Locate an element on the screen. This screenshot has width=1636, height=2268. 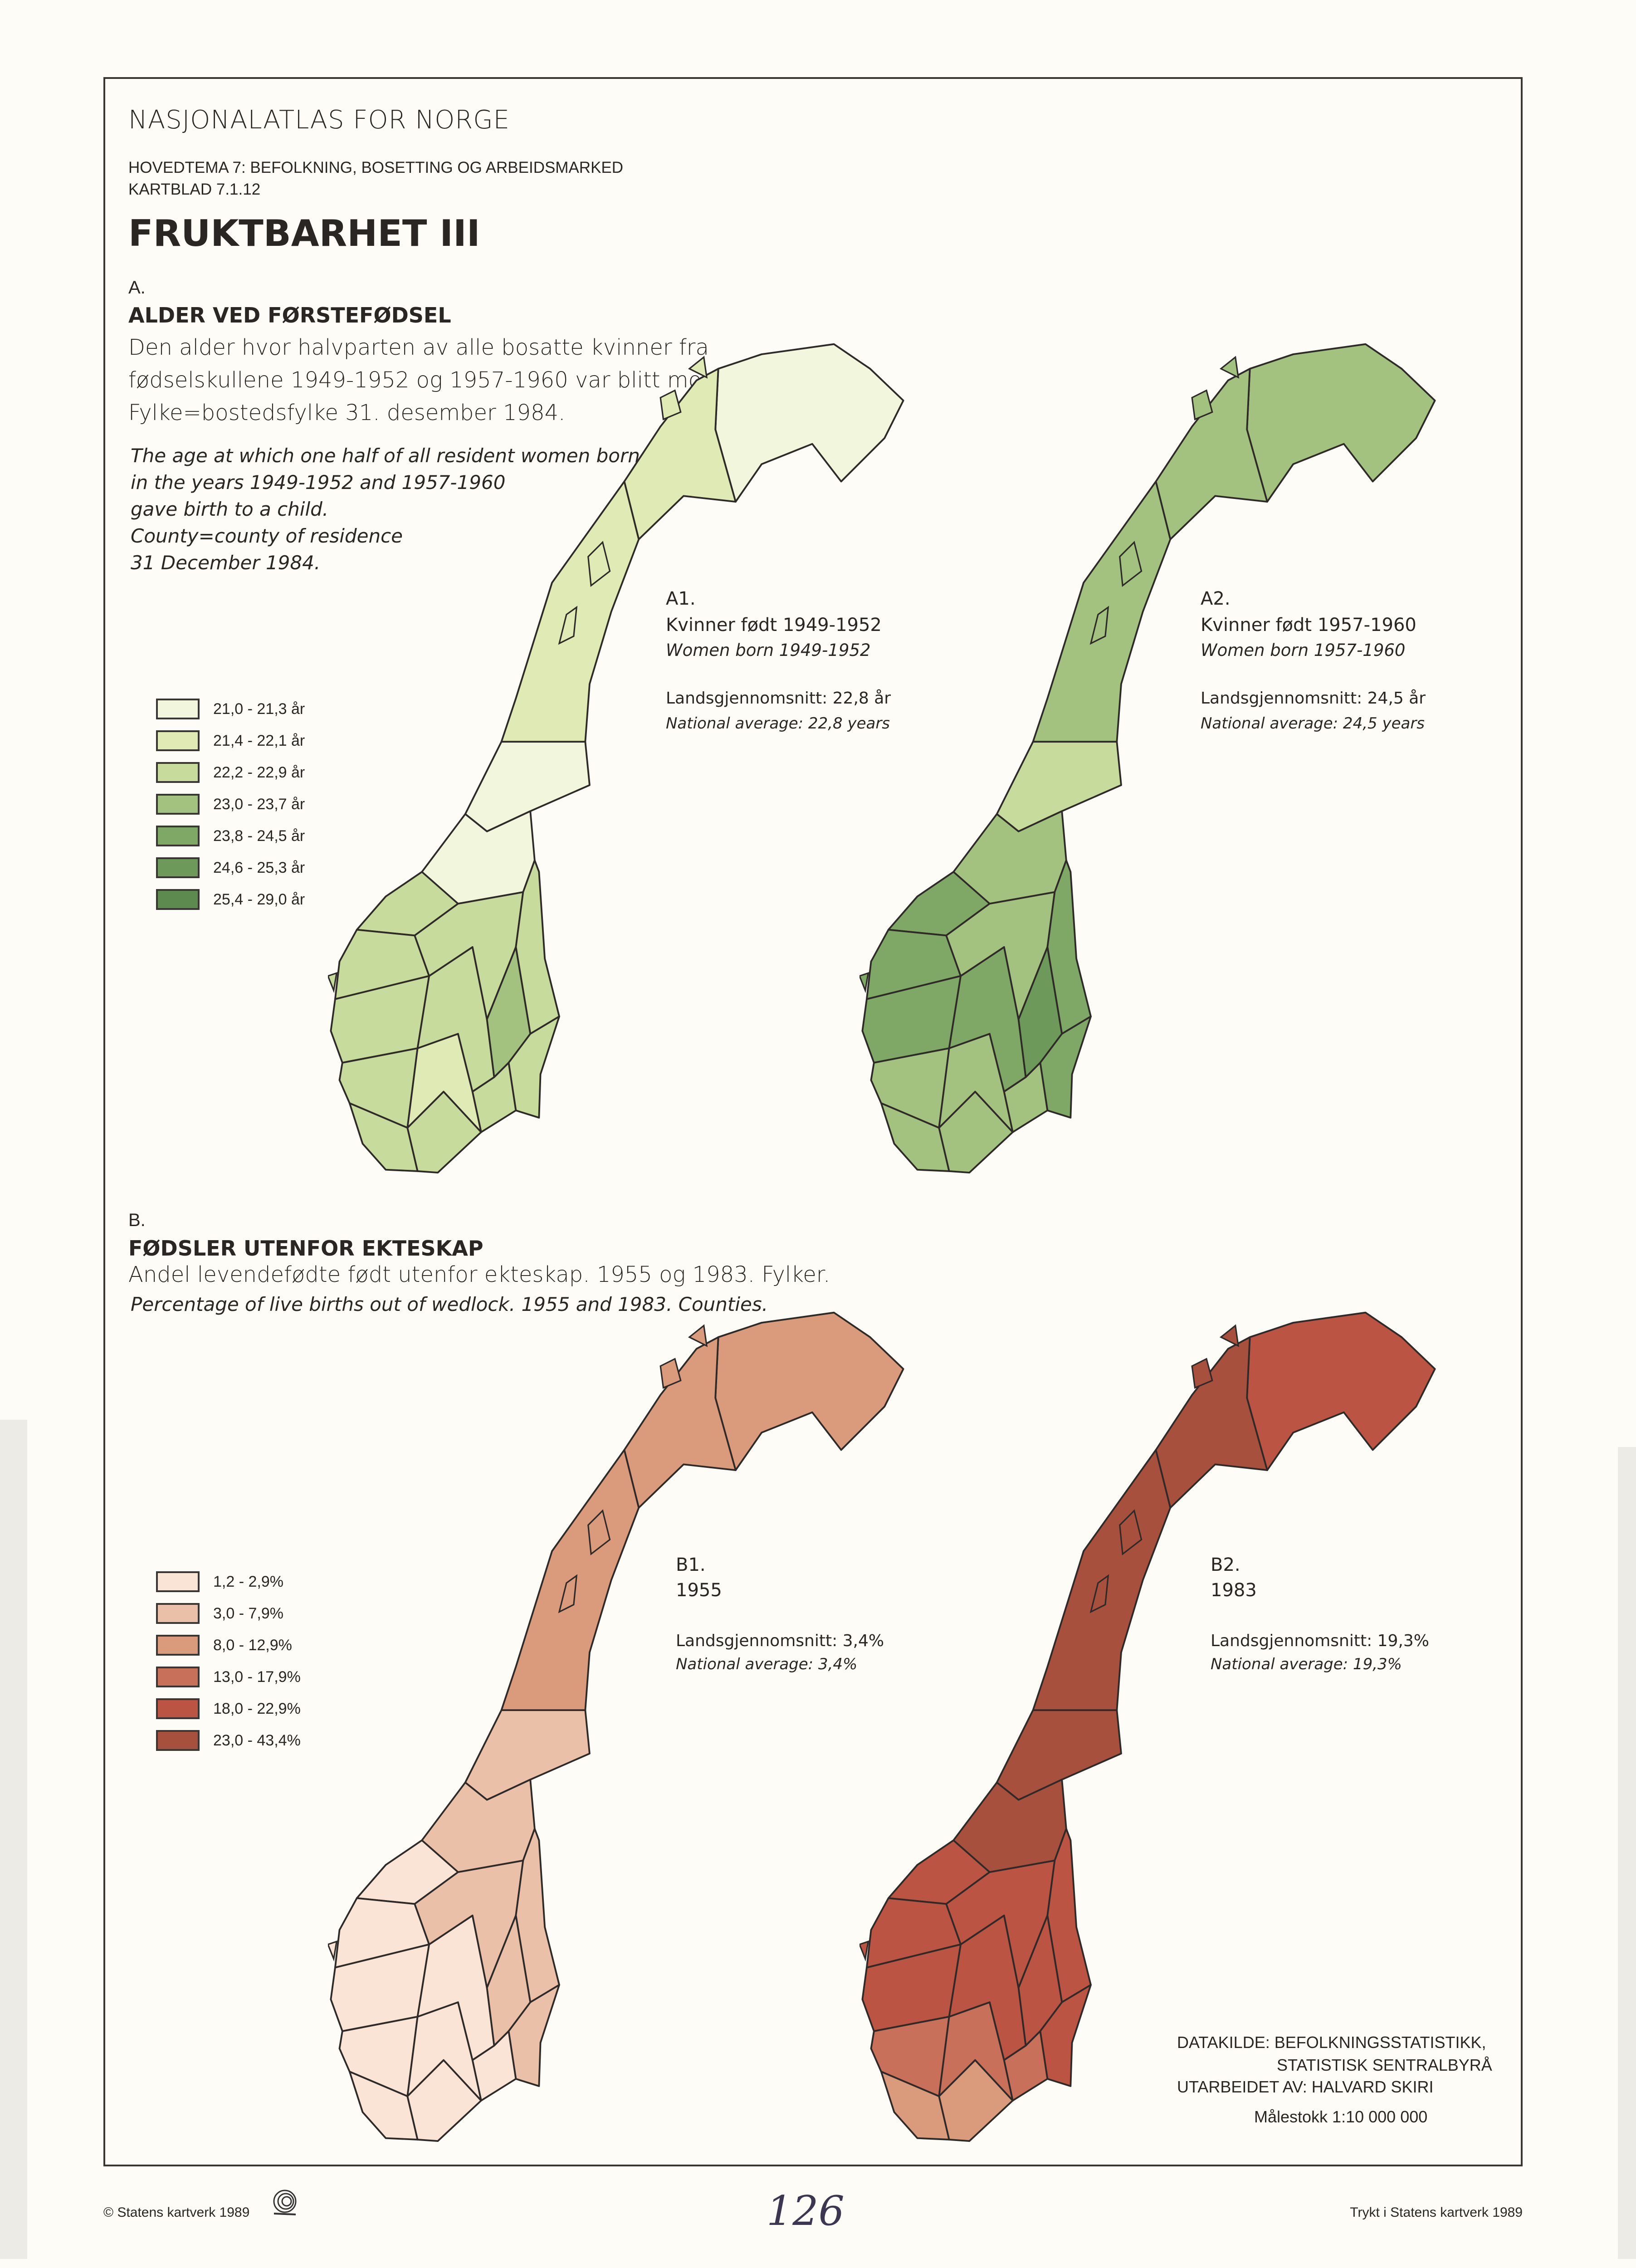
legend-item: 21,4 - 22,1 år is located at coordinates (231, 741).